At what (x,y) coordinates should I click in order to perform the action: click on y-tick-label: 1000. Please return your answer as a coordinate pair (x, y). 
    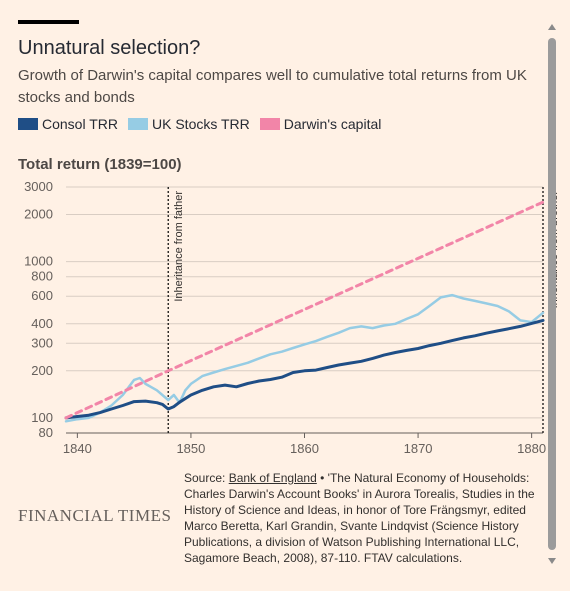
    Looking at the image, I should click on (38, 261).